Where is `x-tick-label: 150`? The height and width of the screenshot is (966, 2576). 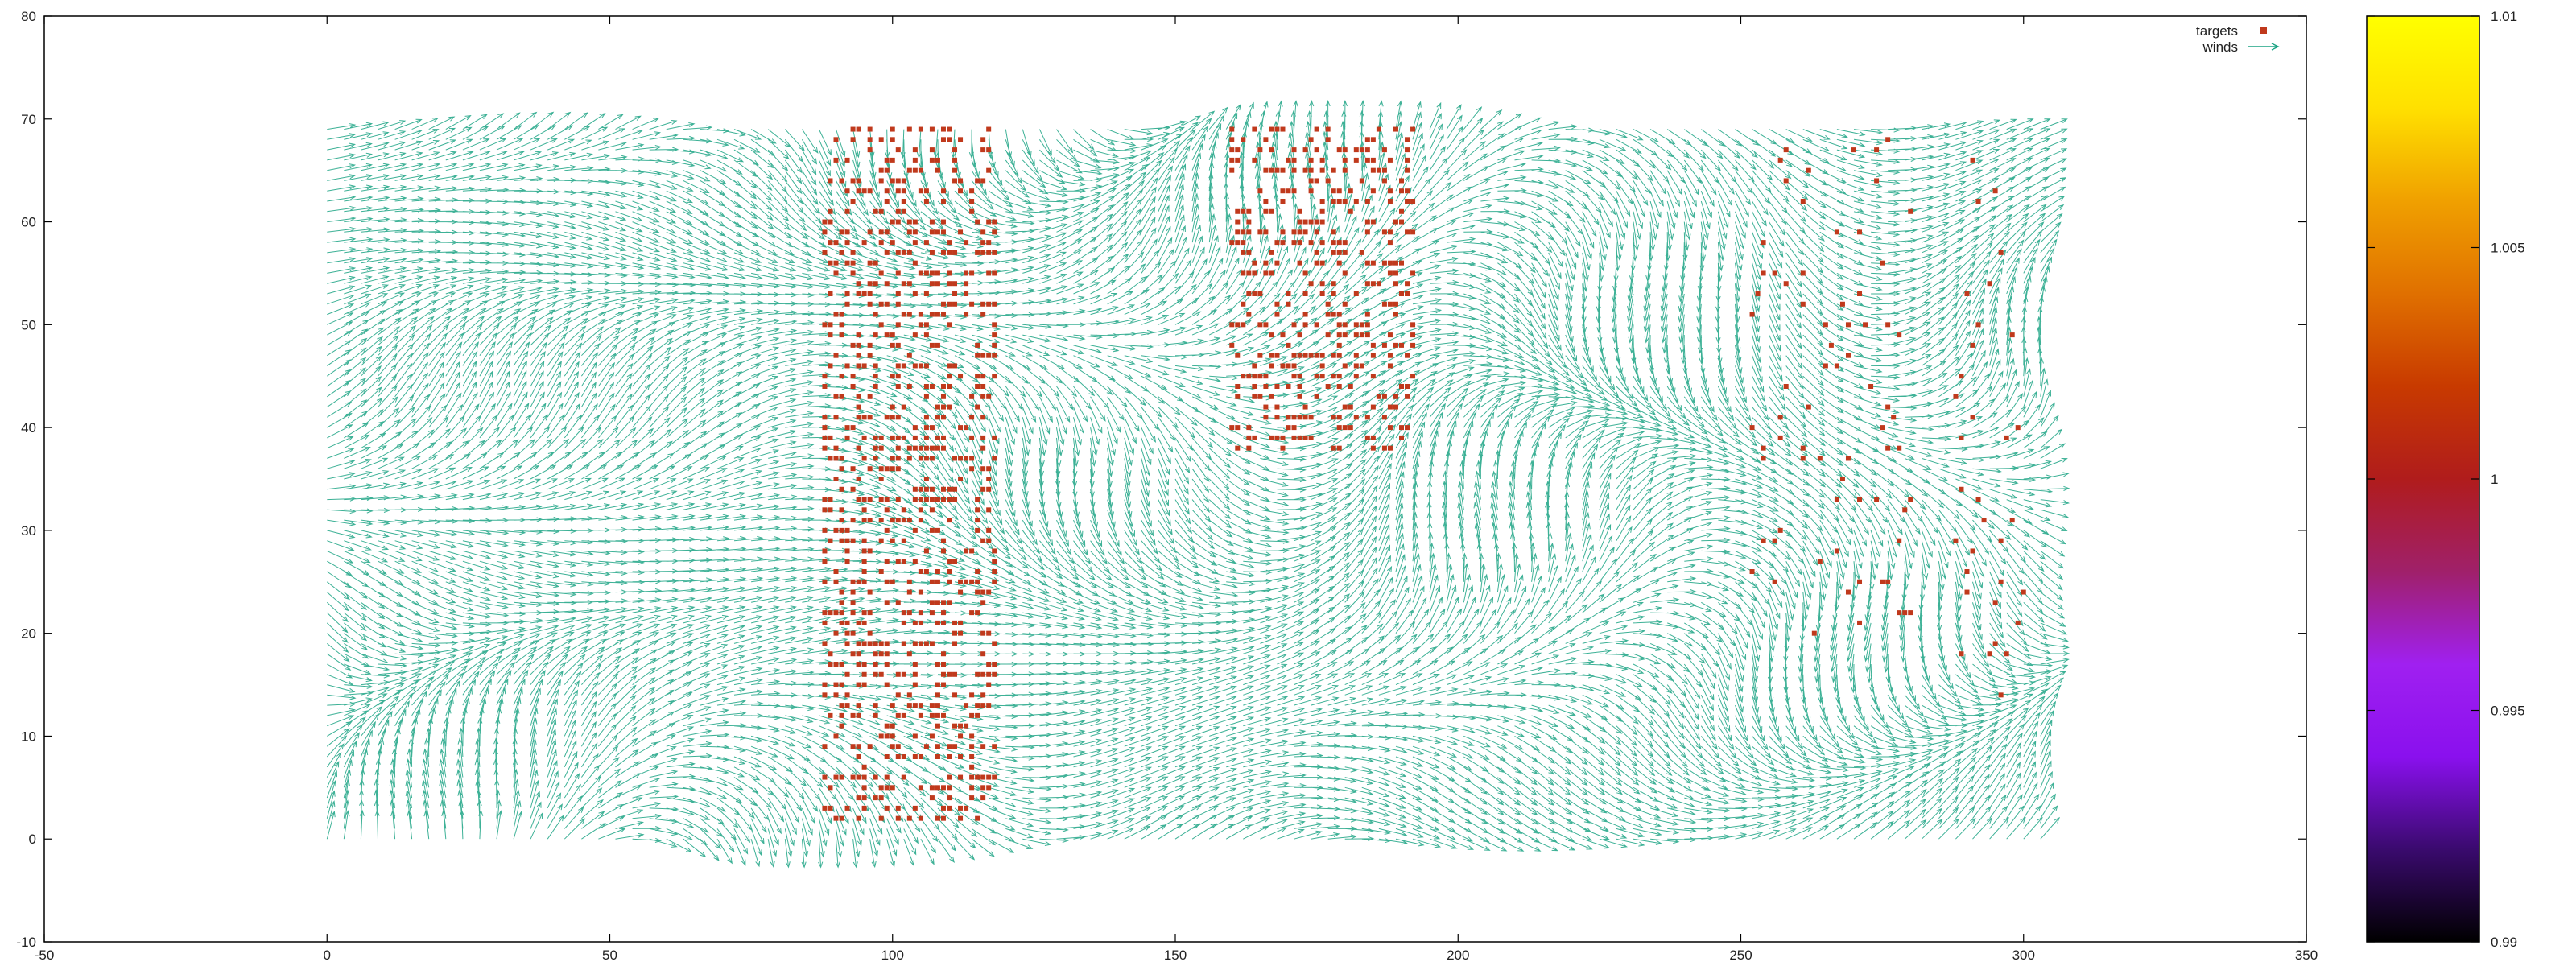 x-tick-label: 150 is located at coordinates (1175, 955).